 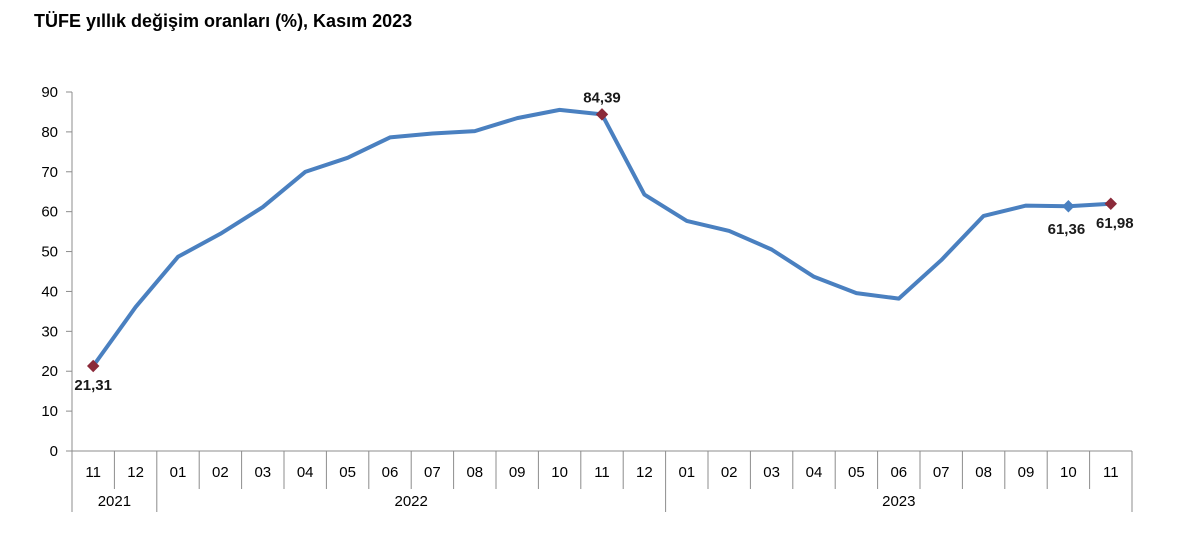 What do you see at coordinates (49, 132) in the screenshot?
I see `y-tick-label: 80` at bounding box center [49, 132].